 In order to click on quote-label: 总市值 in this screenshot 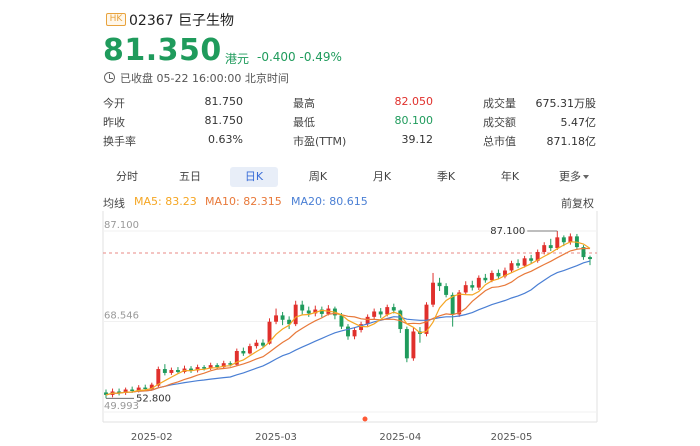, I will do `click(499, 141)`.